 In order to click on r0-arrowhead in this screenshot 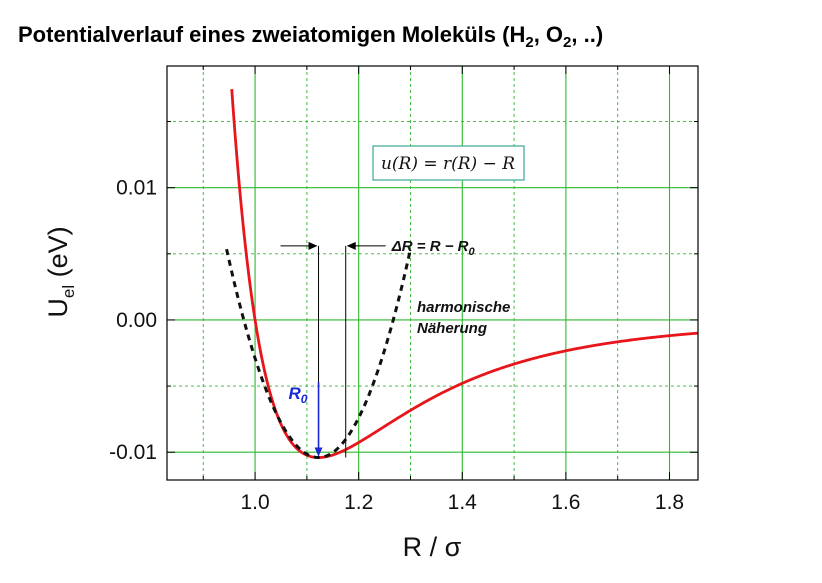, I will do `click(318, 452)`.